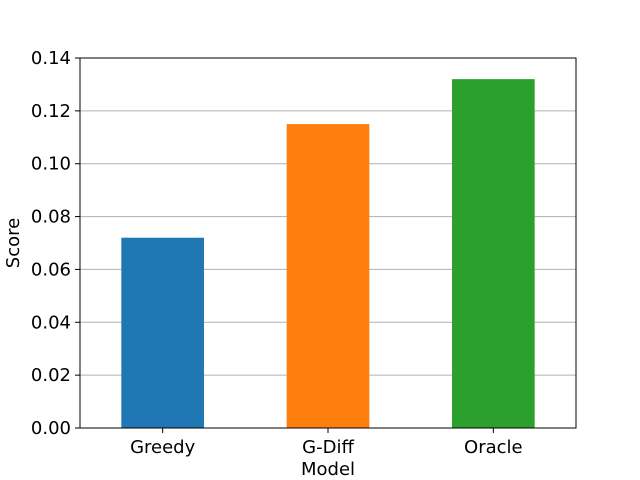  Describe the element at coordinates (51, 58) in the screenshot. I see `y-tick-label: 0.14` at that location.